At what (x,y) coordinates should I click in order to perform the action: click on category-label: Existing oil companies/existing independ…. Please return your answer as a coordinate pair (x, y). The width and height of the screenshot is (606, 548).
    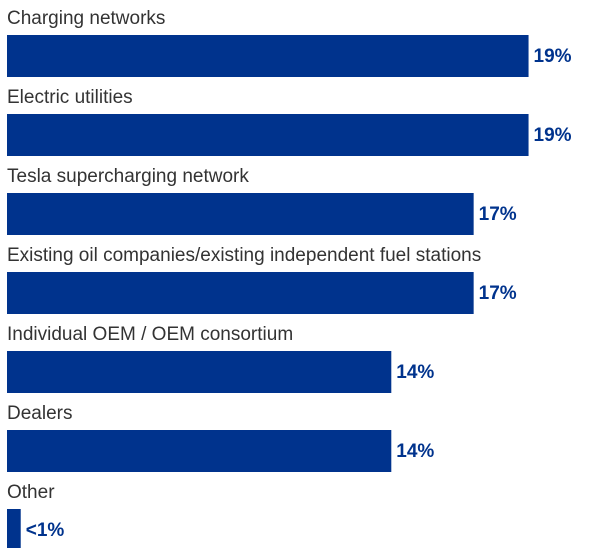
    Looking at the image, I should click on (244, 255).